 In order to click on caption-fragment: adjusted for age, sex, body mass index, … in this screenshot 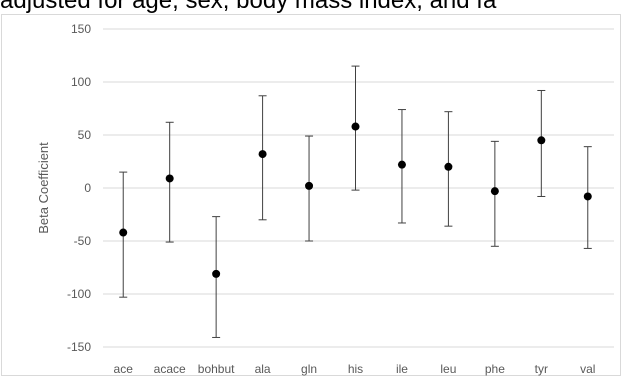, I will do `click(248, 7)`.